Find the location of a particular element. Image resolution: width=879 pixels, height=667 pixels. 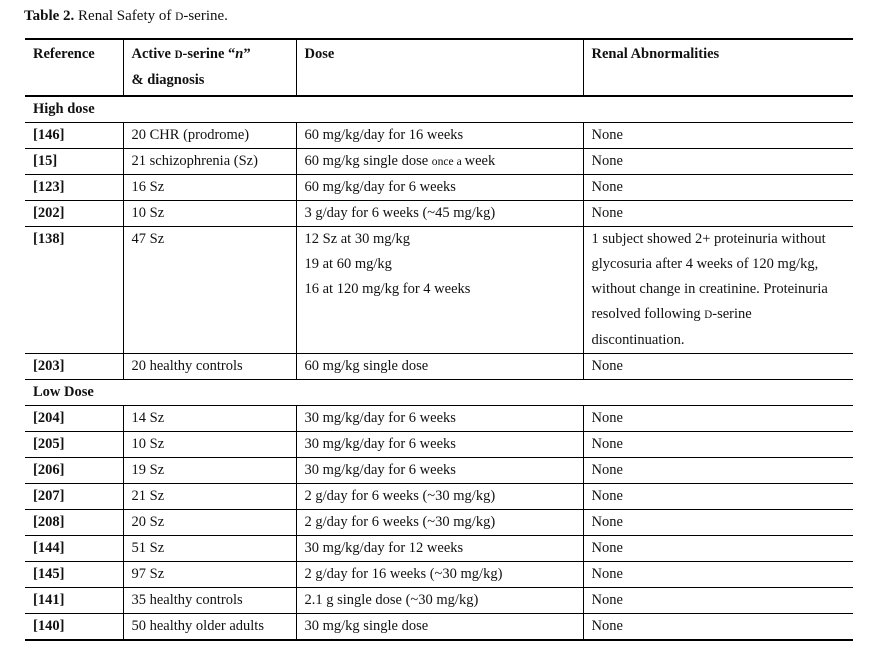

reference-cell: [140] is located at coordinates (49, 626).